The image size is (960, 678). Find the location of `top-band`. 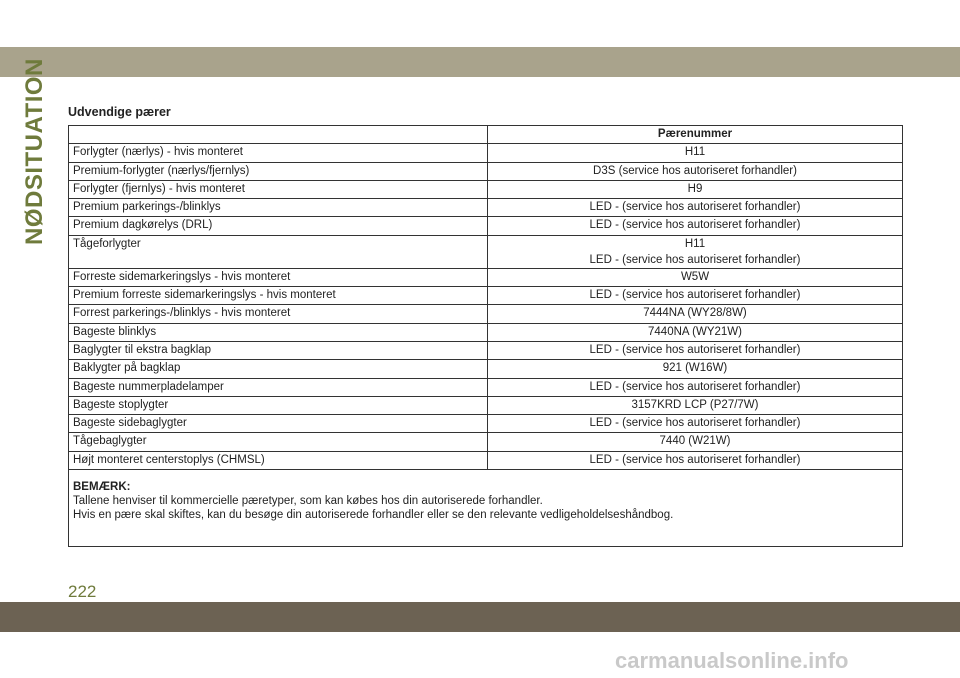

top-band is located at coordinates (480, 62).